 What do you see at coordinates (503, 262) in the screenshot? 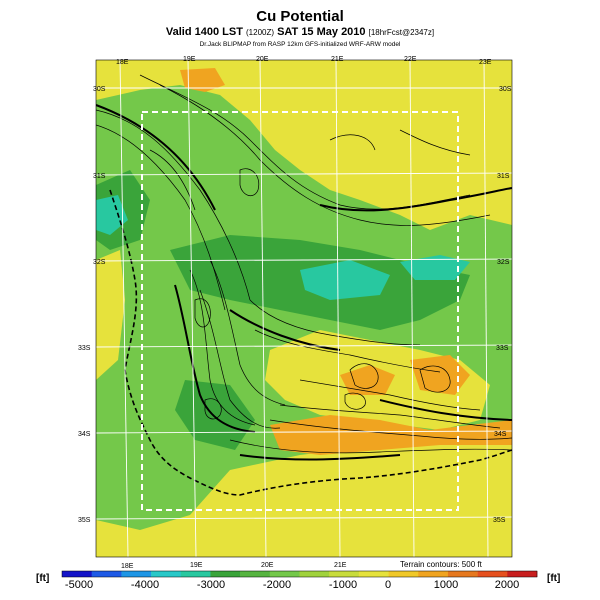
I see `lat-label-right: 32S` at bounding box center [503, 262].